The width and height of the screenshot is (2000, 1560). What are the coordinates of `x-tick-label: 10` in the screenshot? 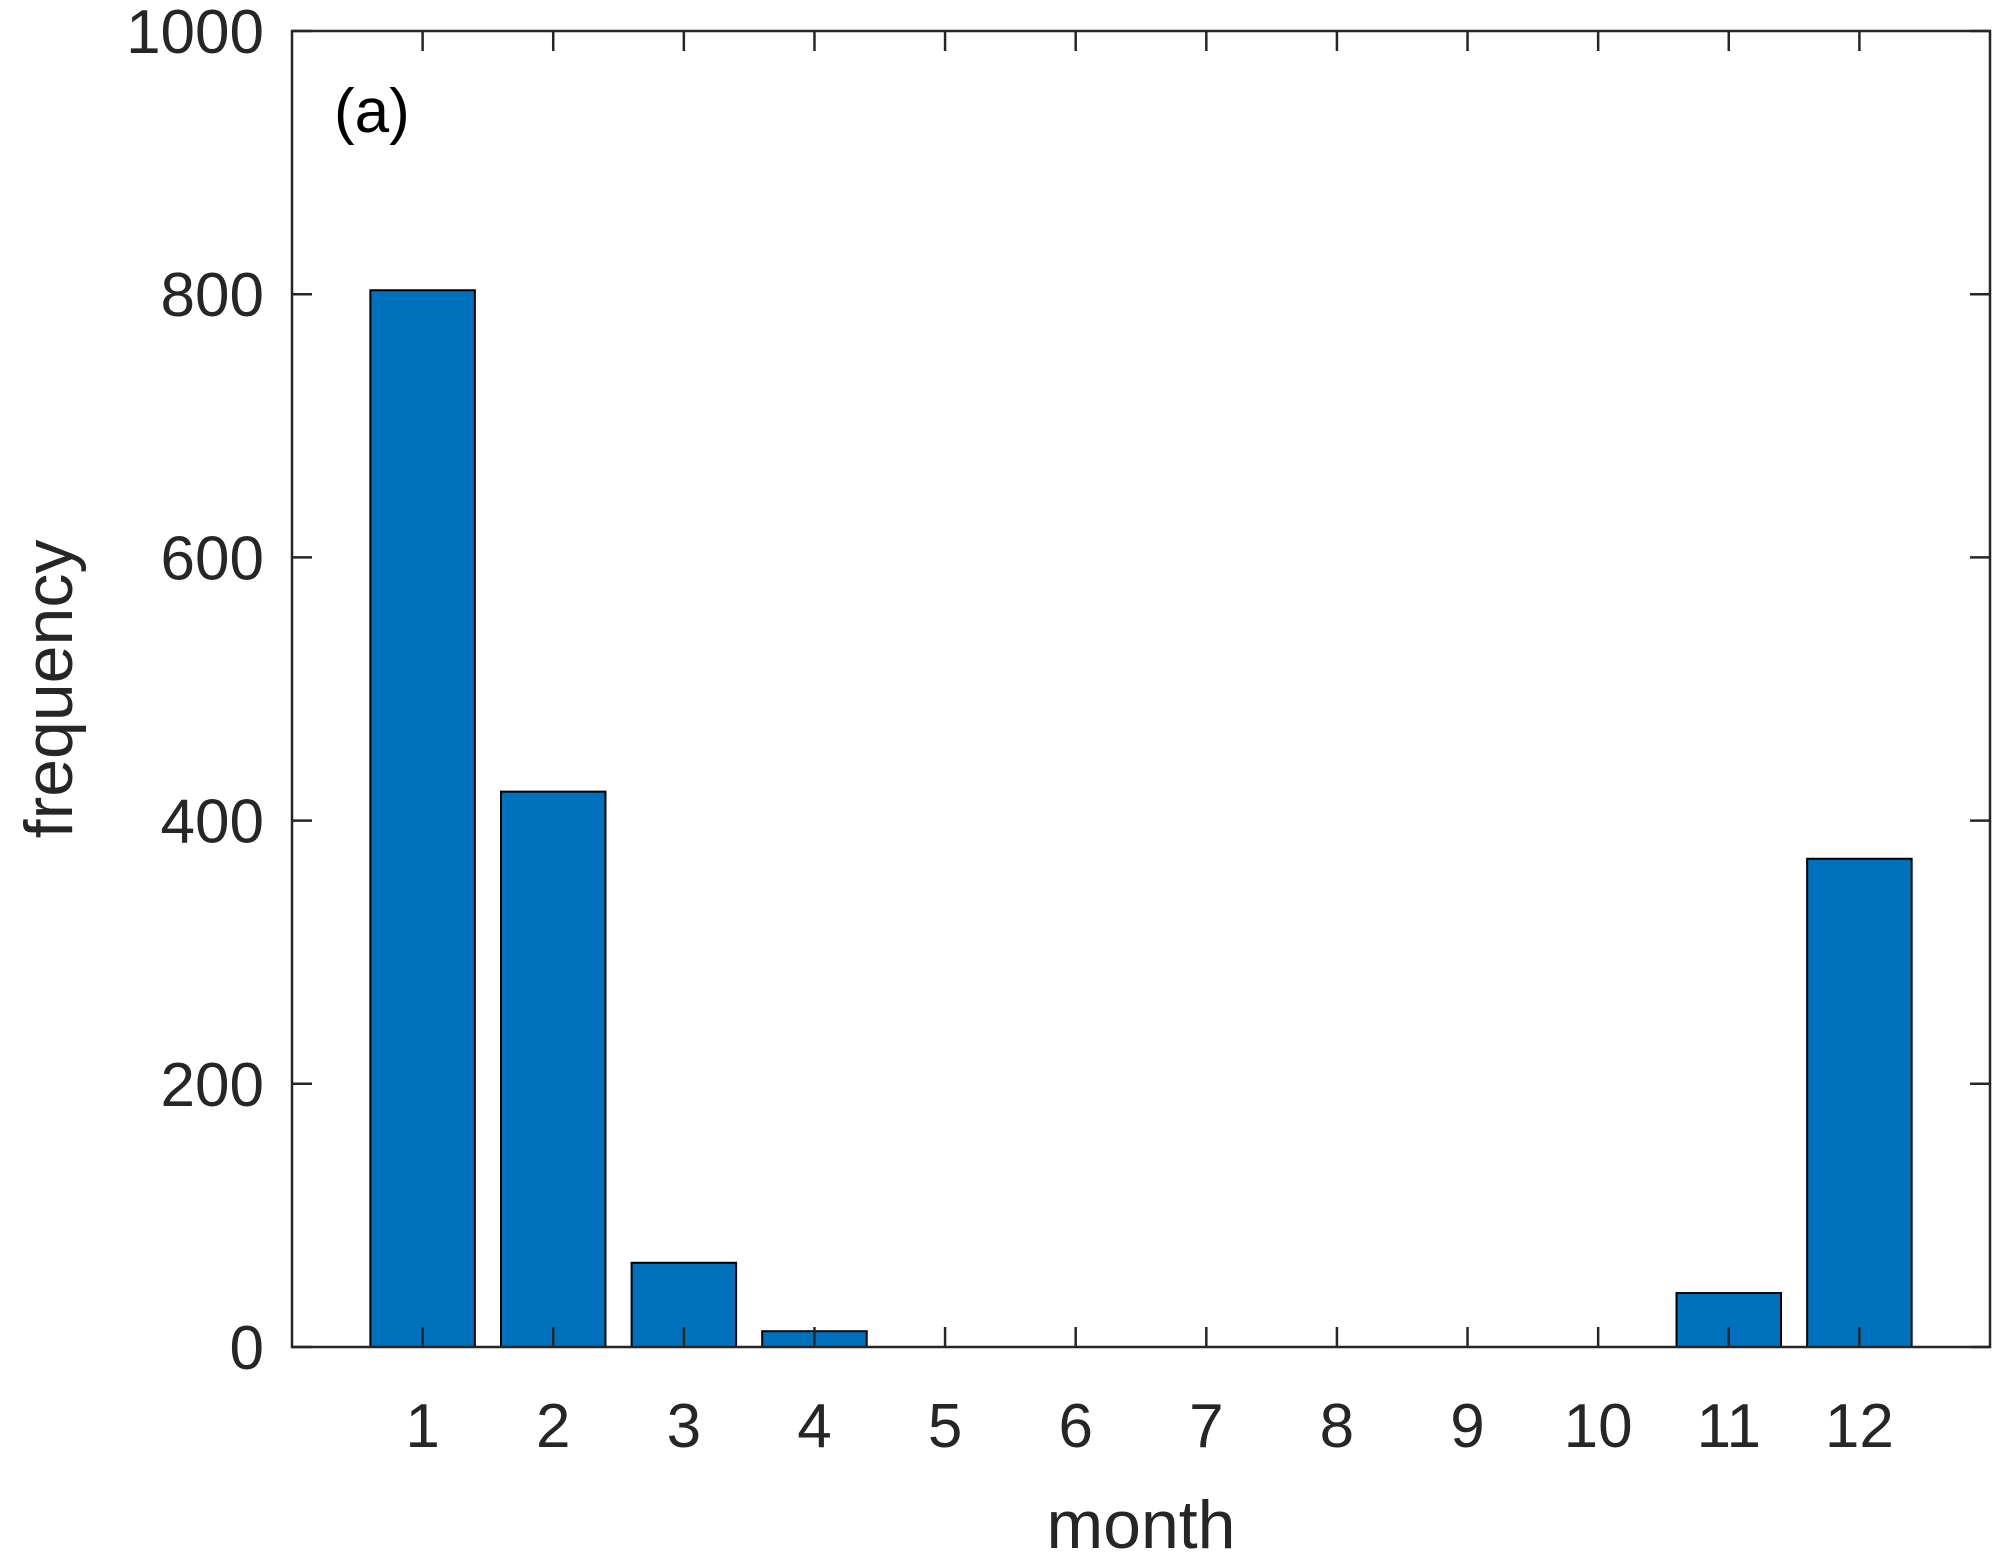 It's located at (1598, 1426).